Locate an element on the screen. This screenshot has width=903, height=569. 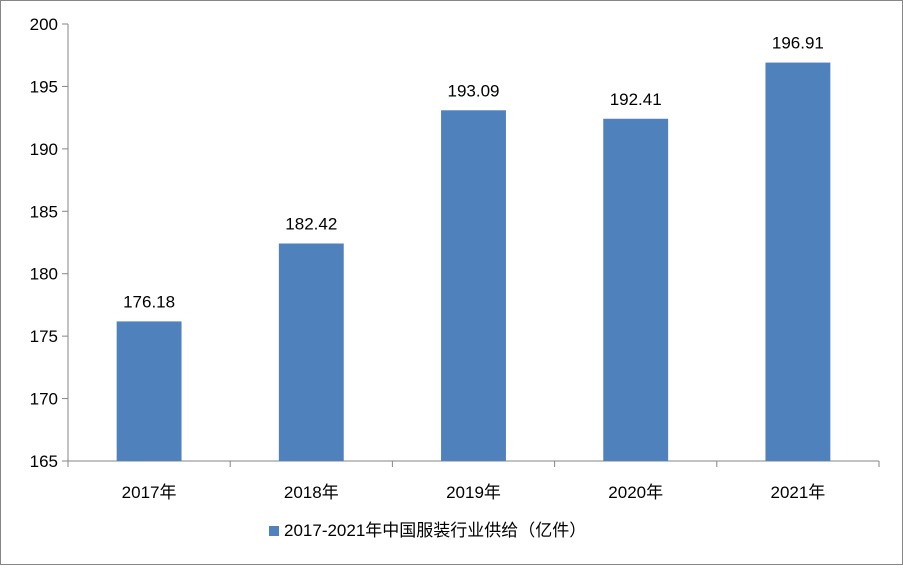
data-label: 193.09 is located at coordinates (474, 90).